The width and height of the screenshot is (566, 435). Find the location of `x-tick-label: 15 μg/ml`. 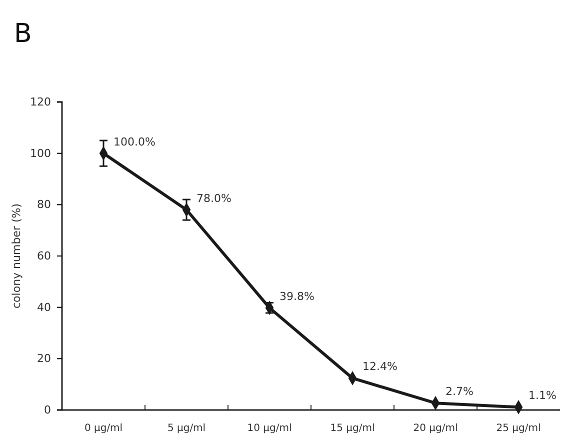

x-tick-label: 15 μg/ml is located at coordinates (352, 428).